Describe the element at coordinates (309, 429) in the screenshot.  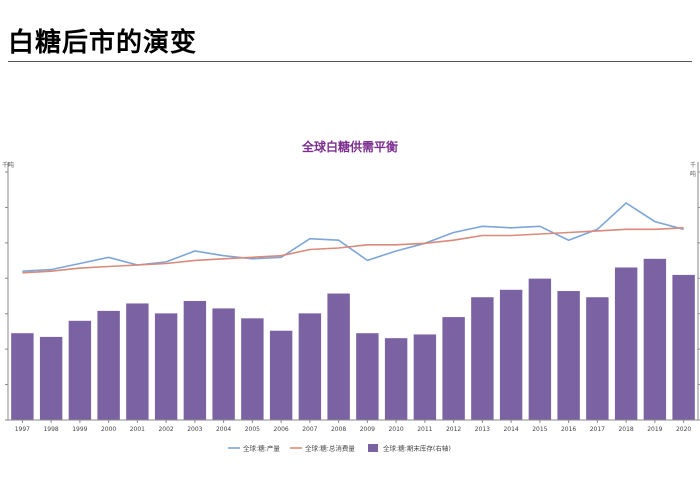
I see `x-tick-label-2007: 2007` at that location.